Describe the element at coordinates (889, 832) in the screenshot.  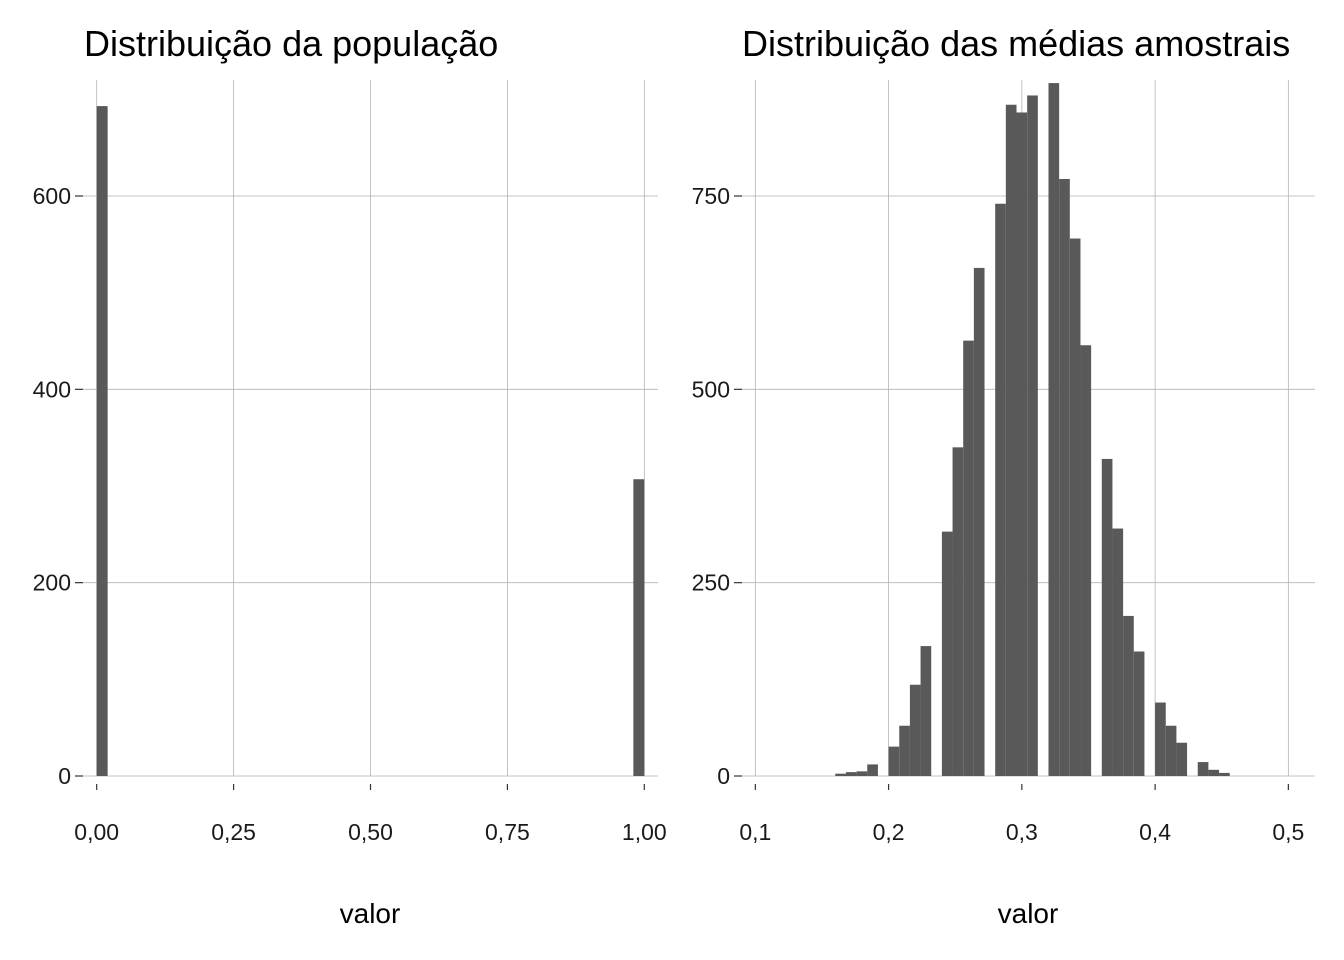
I see `x-tick-label: 0,2` at that location.